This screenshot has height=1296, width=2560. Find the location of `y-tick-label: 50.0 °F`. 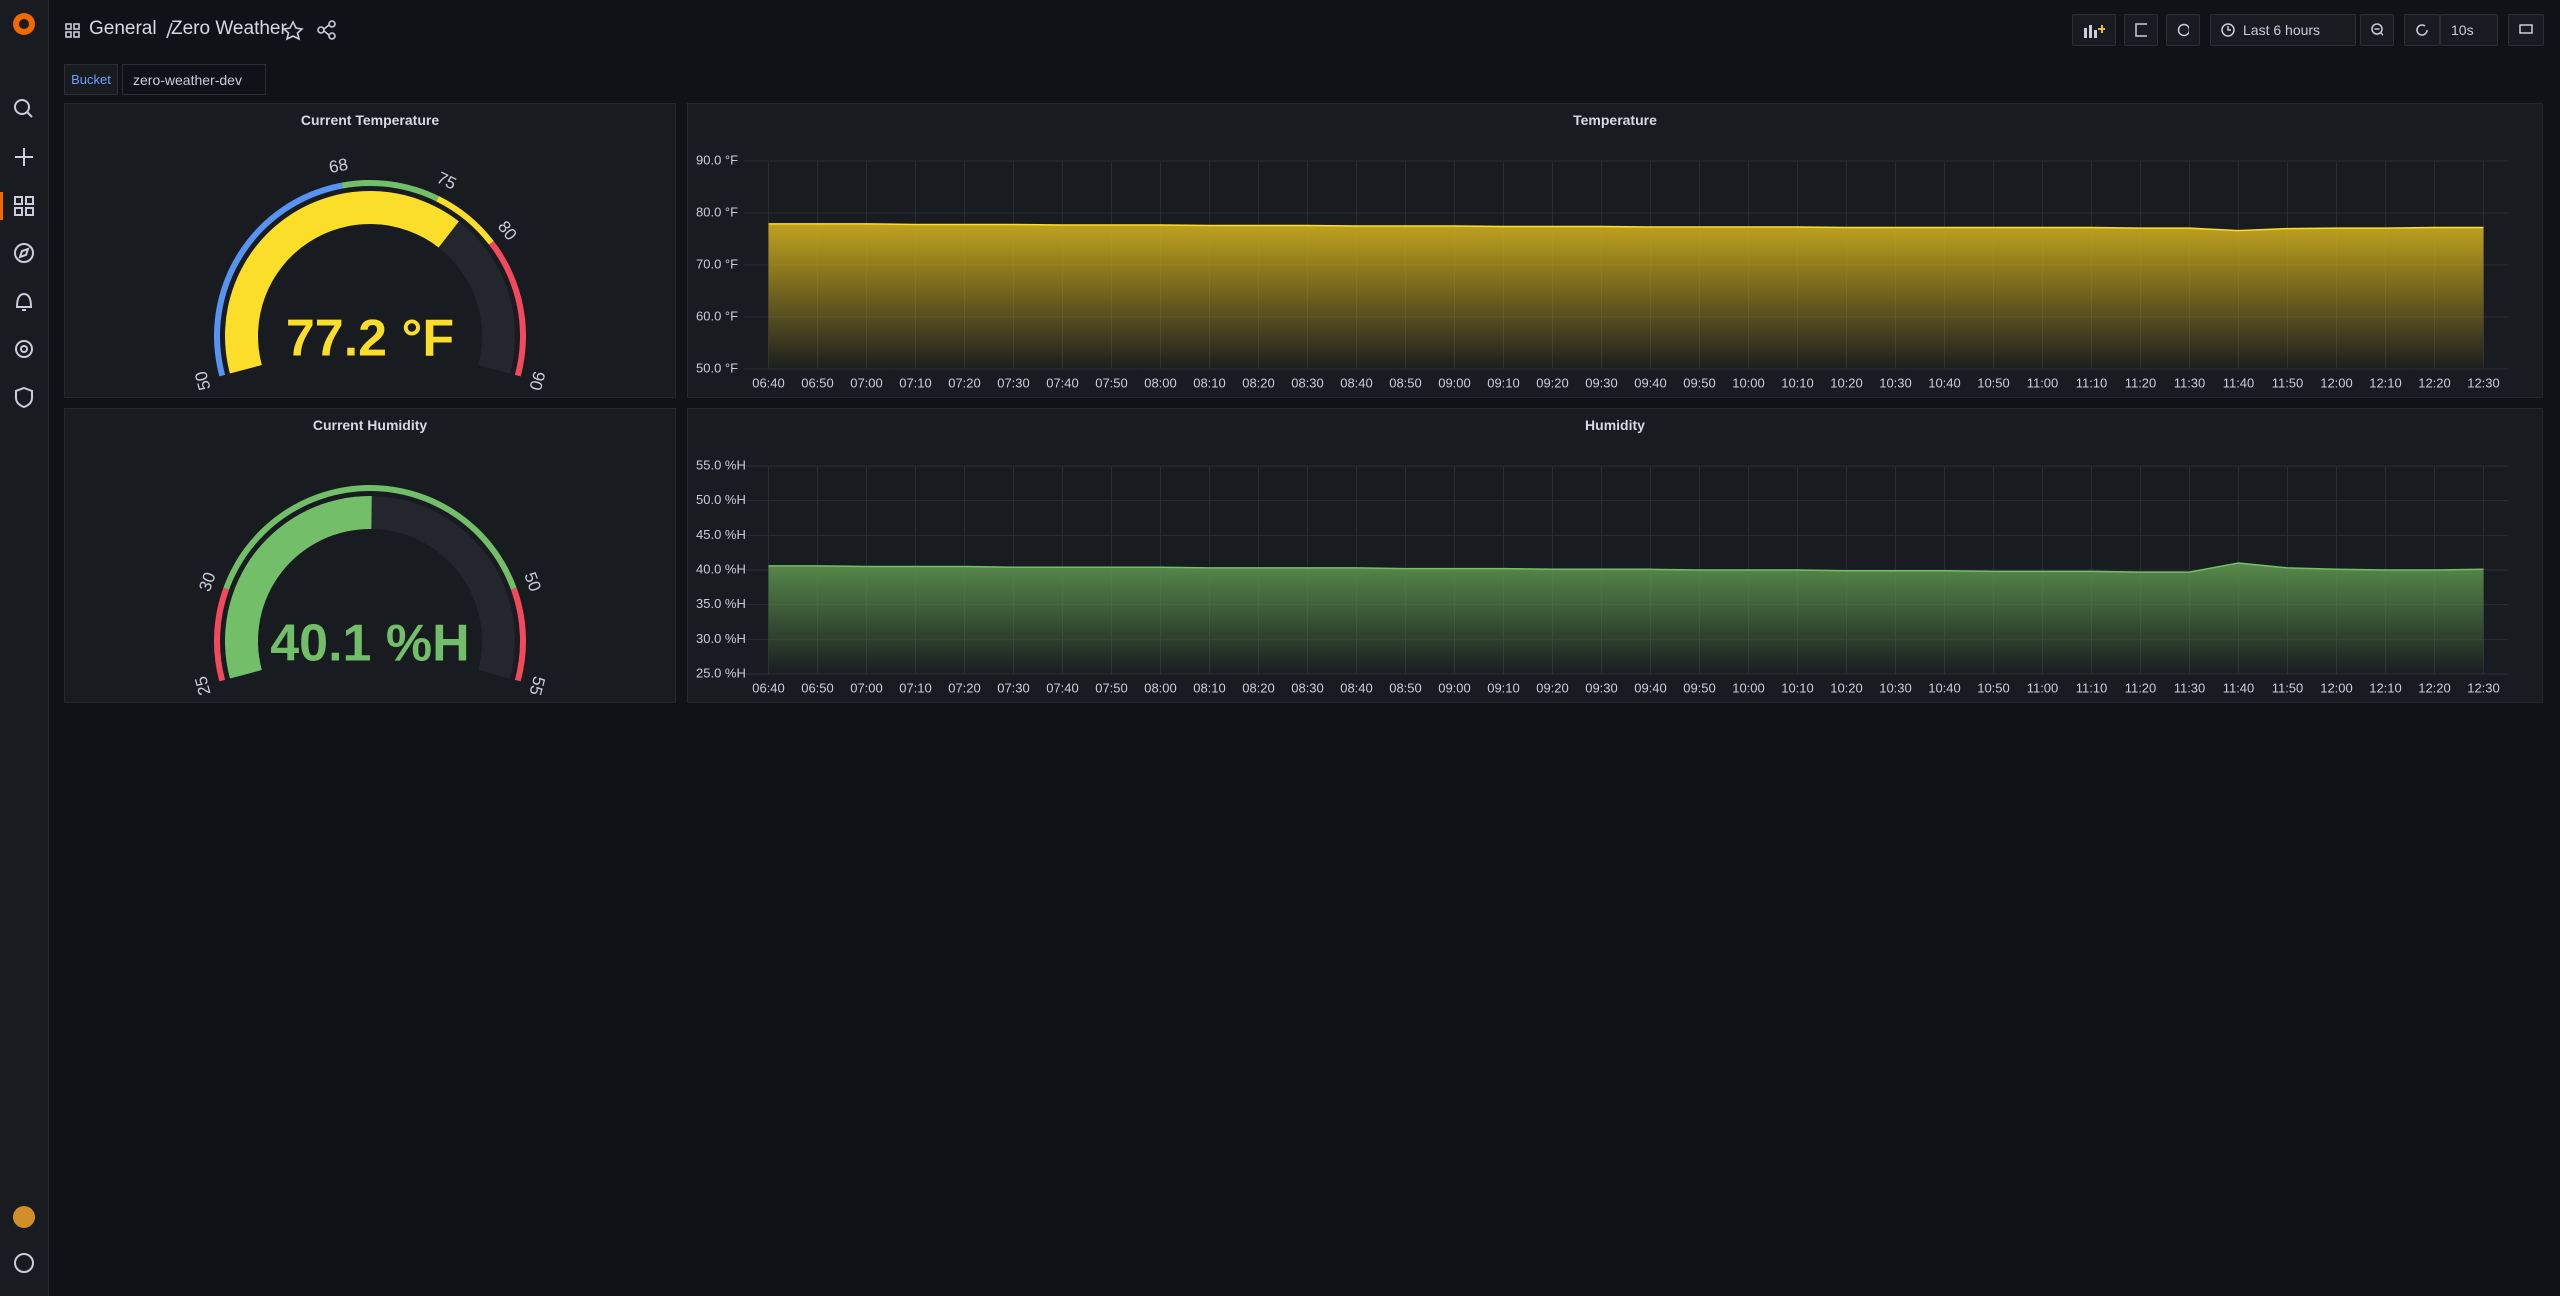

y-tick-label: 50.0 °F is located at coordinates (717, 367).